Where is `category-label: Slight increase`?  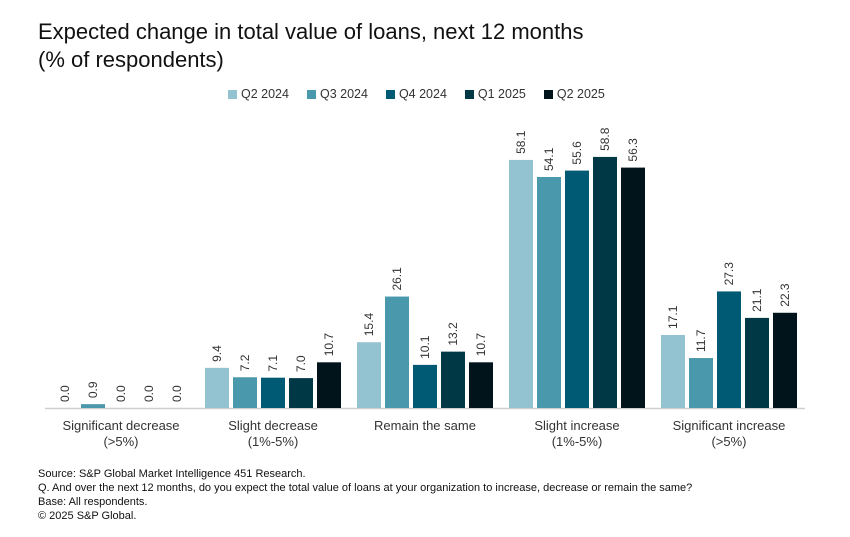
category-label: Slight increase is located at coordinates (576, 425).